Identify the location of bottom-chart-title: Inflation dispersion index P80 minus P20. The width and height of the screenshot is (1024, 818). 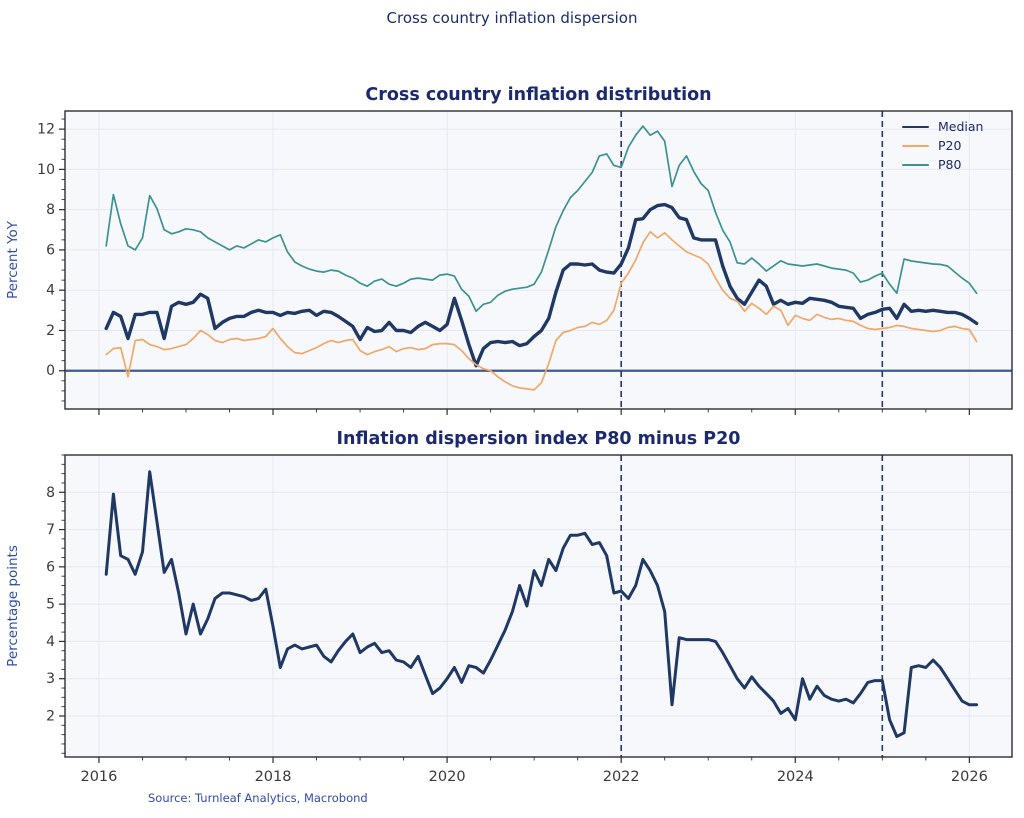
(538, 439).